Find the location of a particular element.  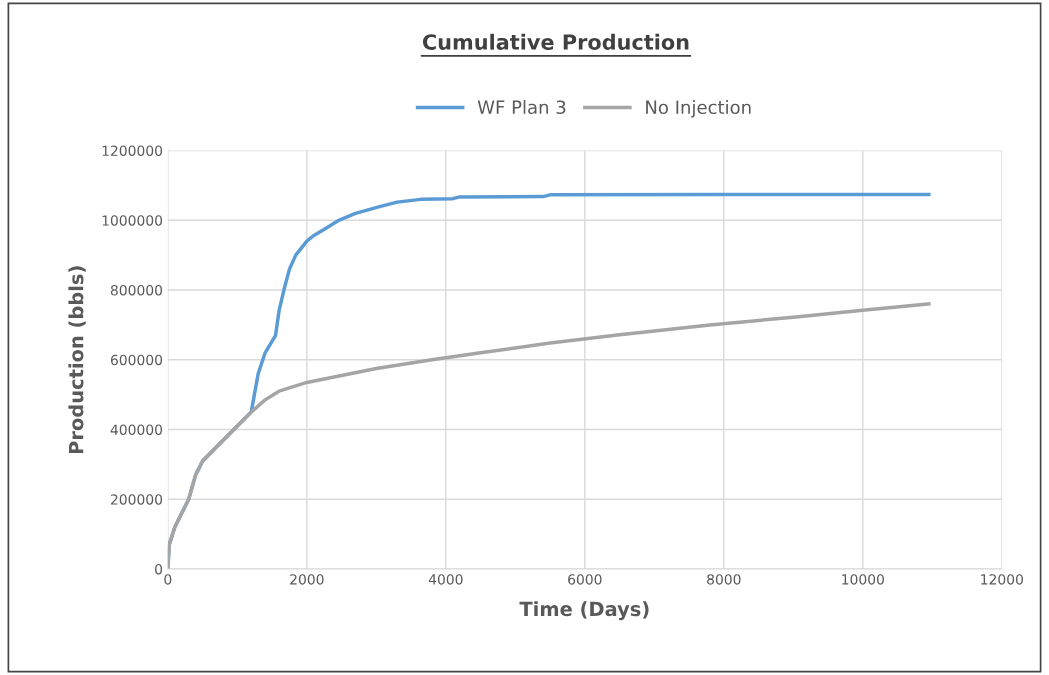

y-tick-label: 400000 is located at coordinates (136, 429).